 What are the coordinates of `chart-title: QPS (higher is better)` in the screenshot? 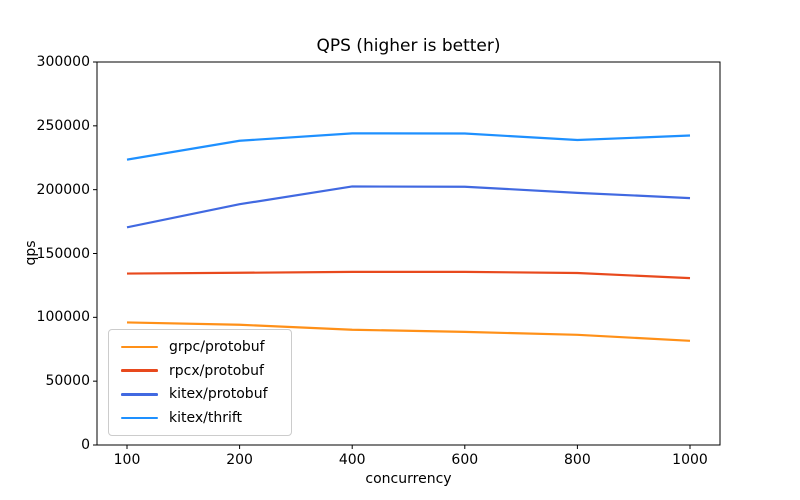 It's located at (408, 46).